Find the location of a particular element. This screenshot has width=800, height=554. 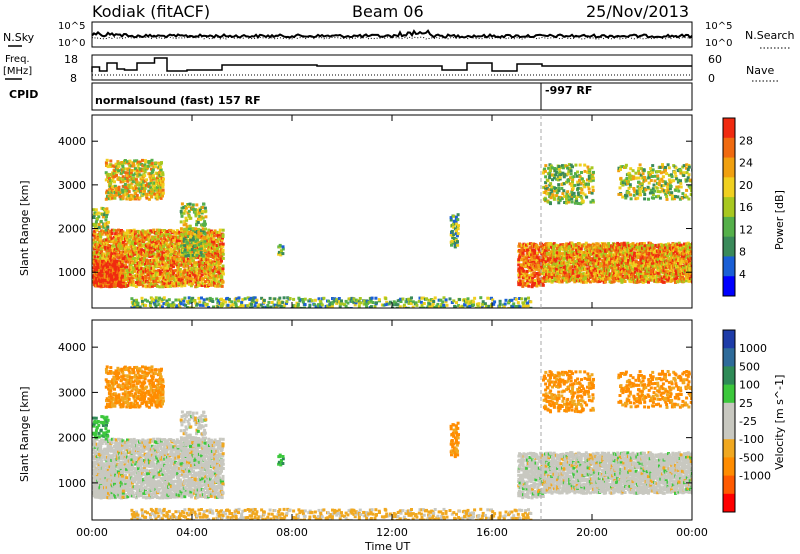

cpid-label: CPID is located at coordinates (24, 94).